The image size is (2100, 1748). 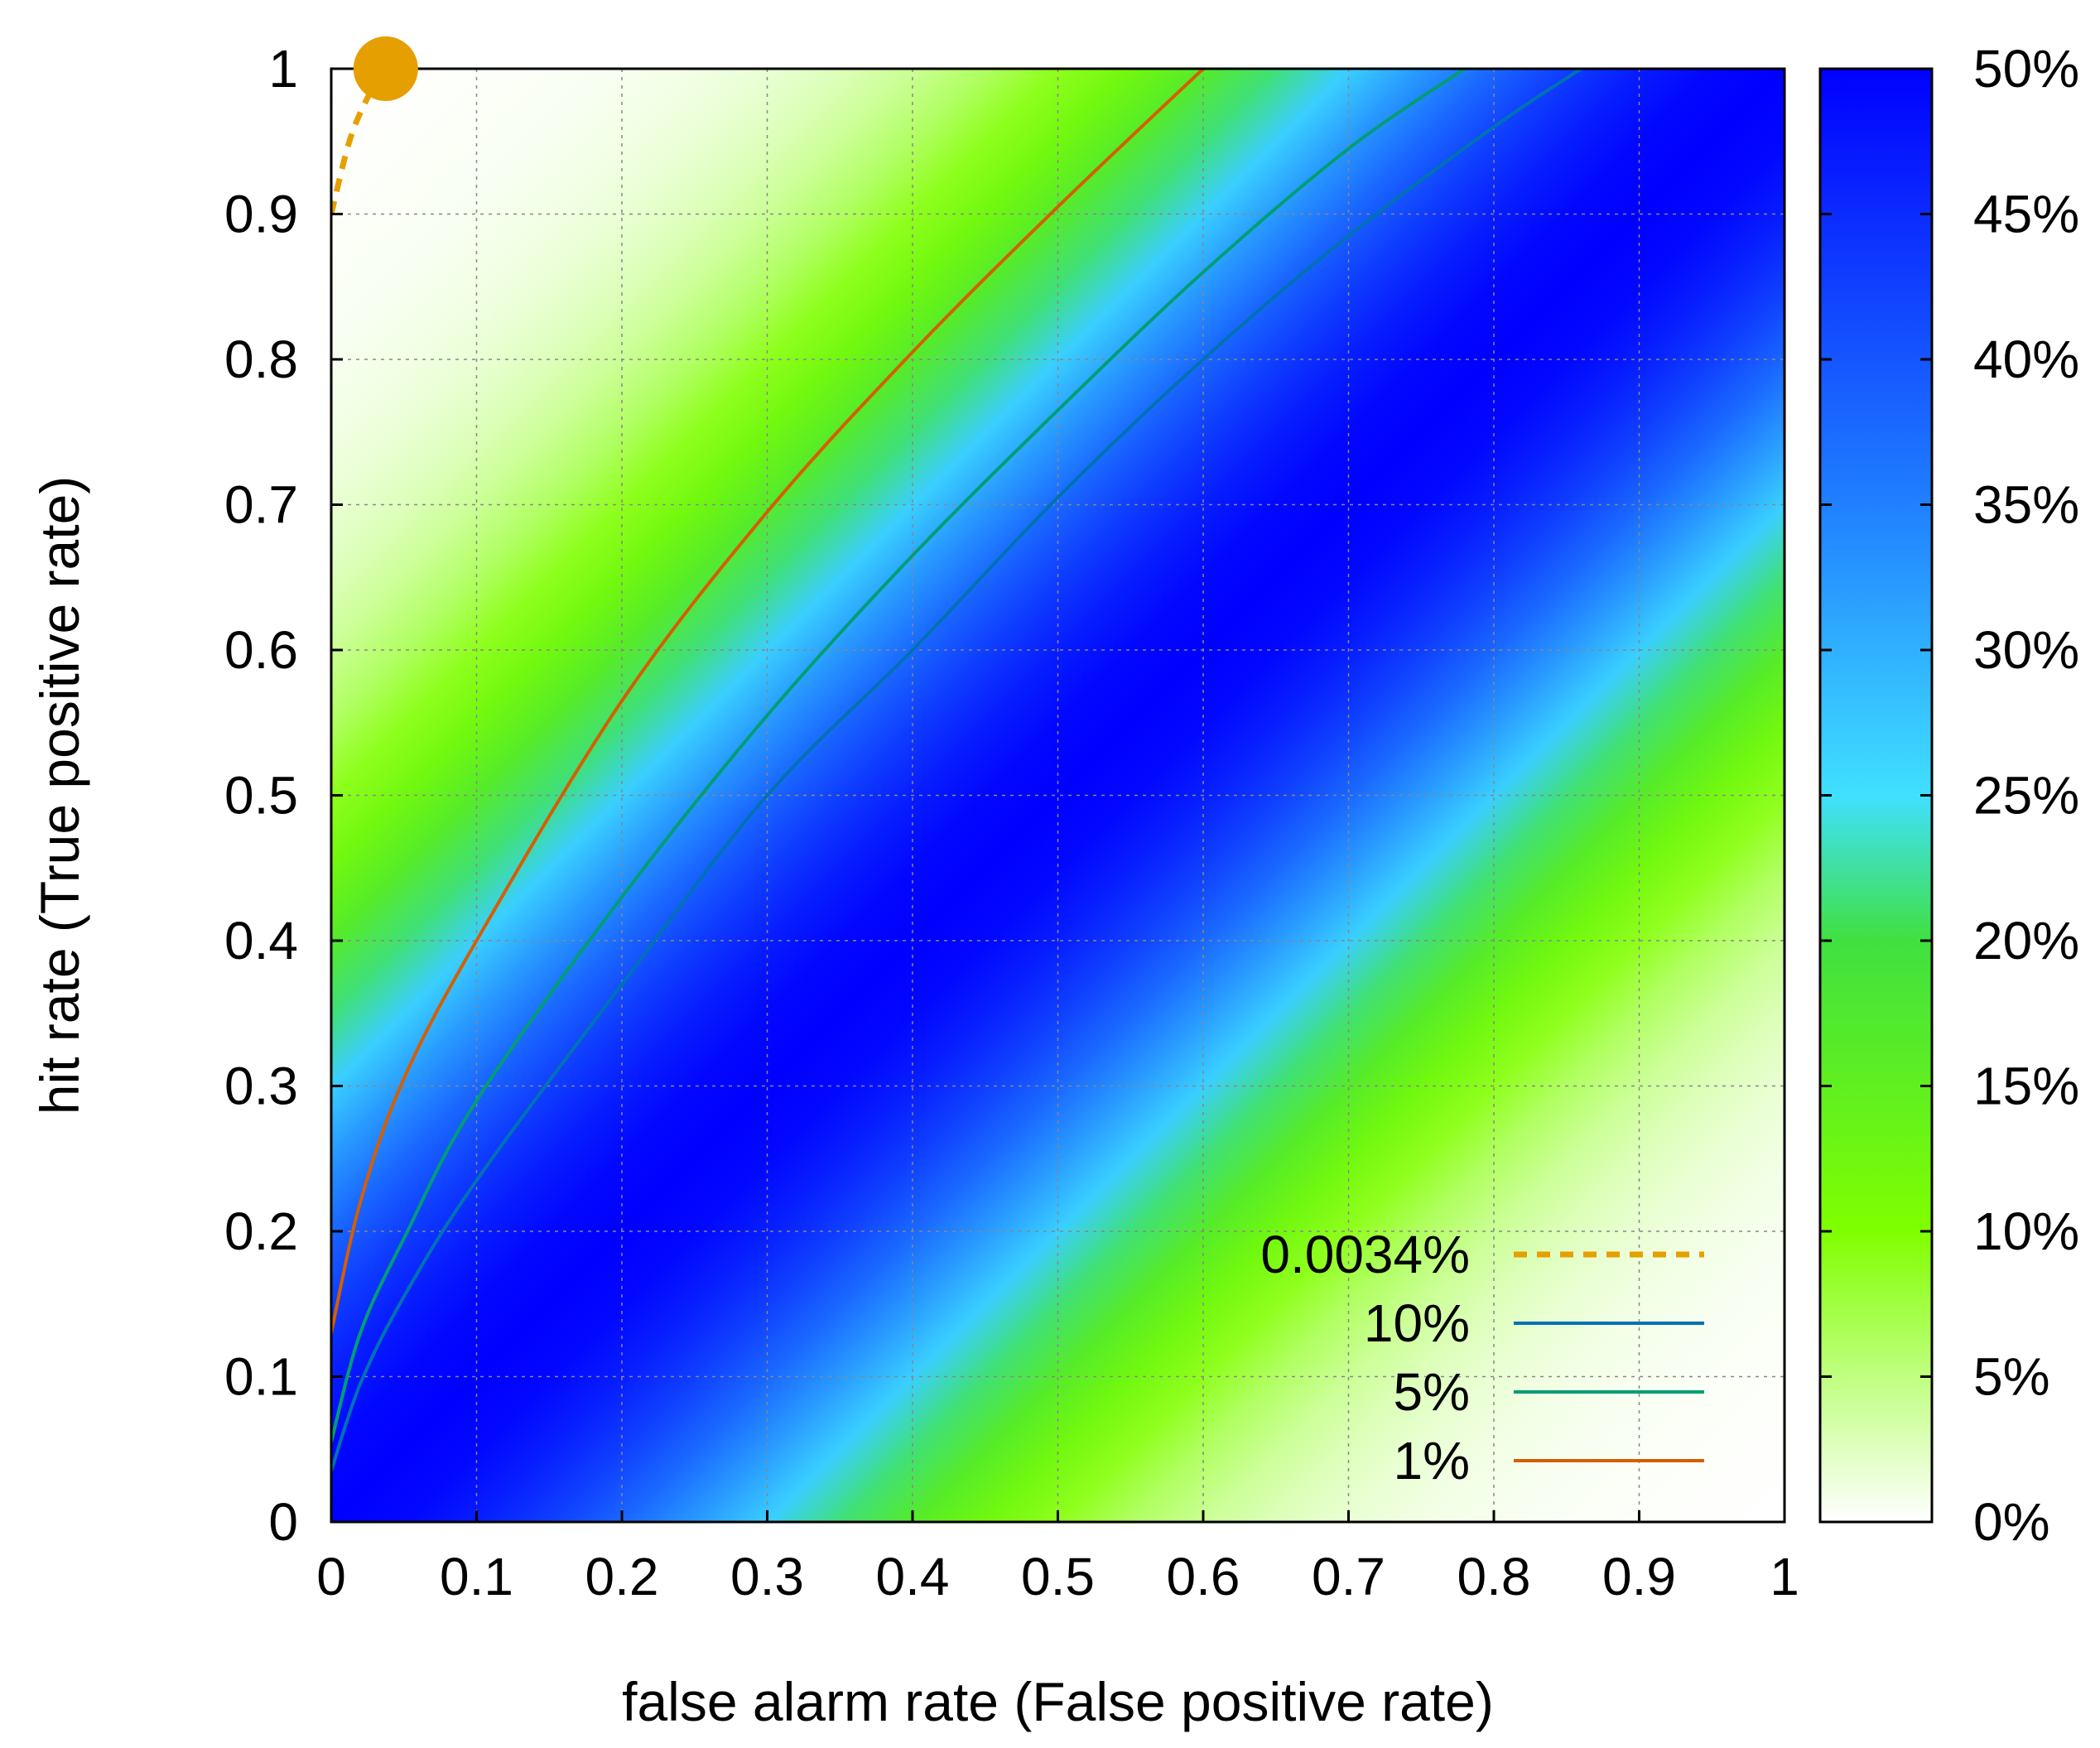 What do you see at coordinates (2011, 1377) in the screenshot?
I see `colorbar-tick-label: 5%` at bounding box center [2011, 1377].